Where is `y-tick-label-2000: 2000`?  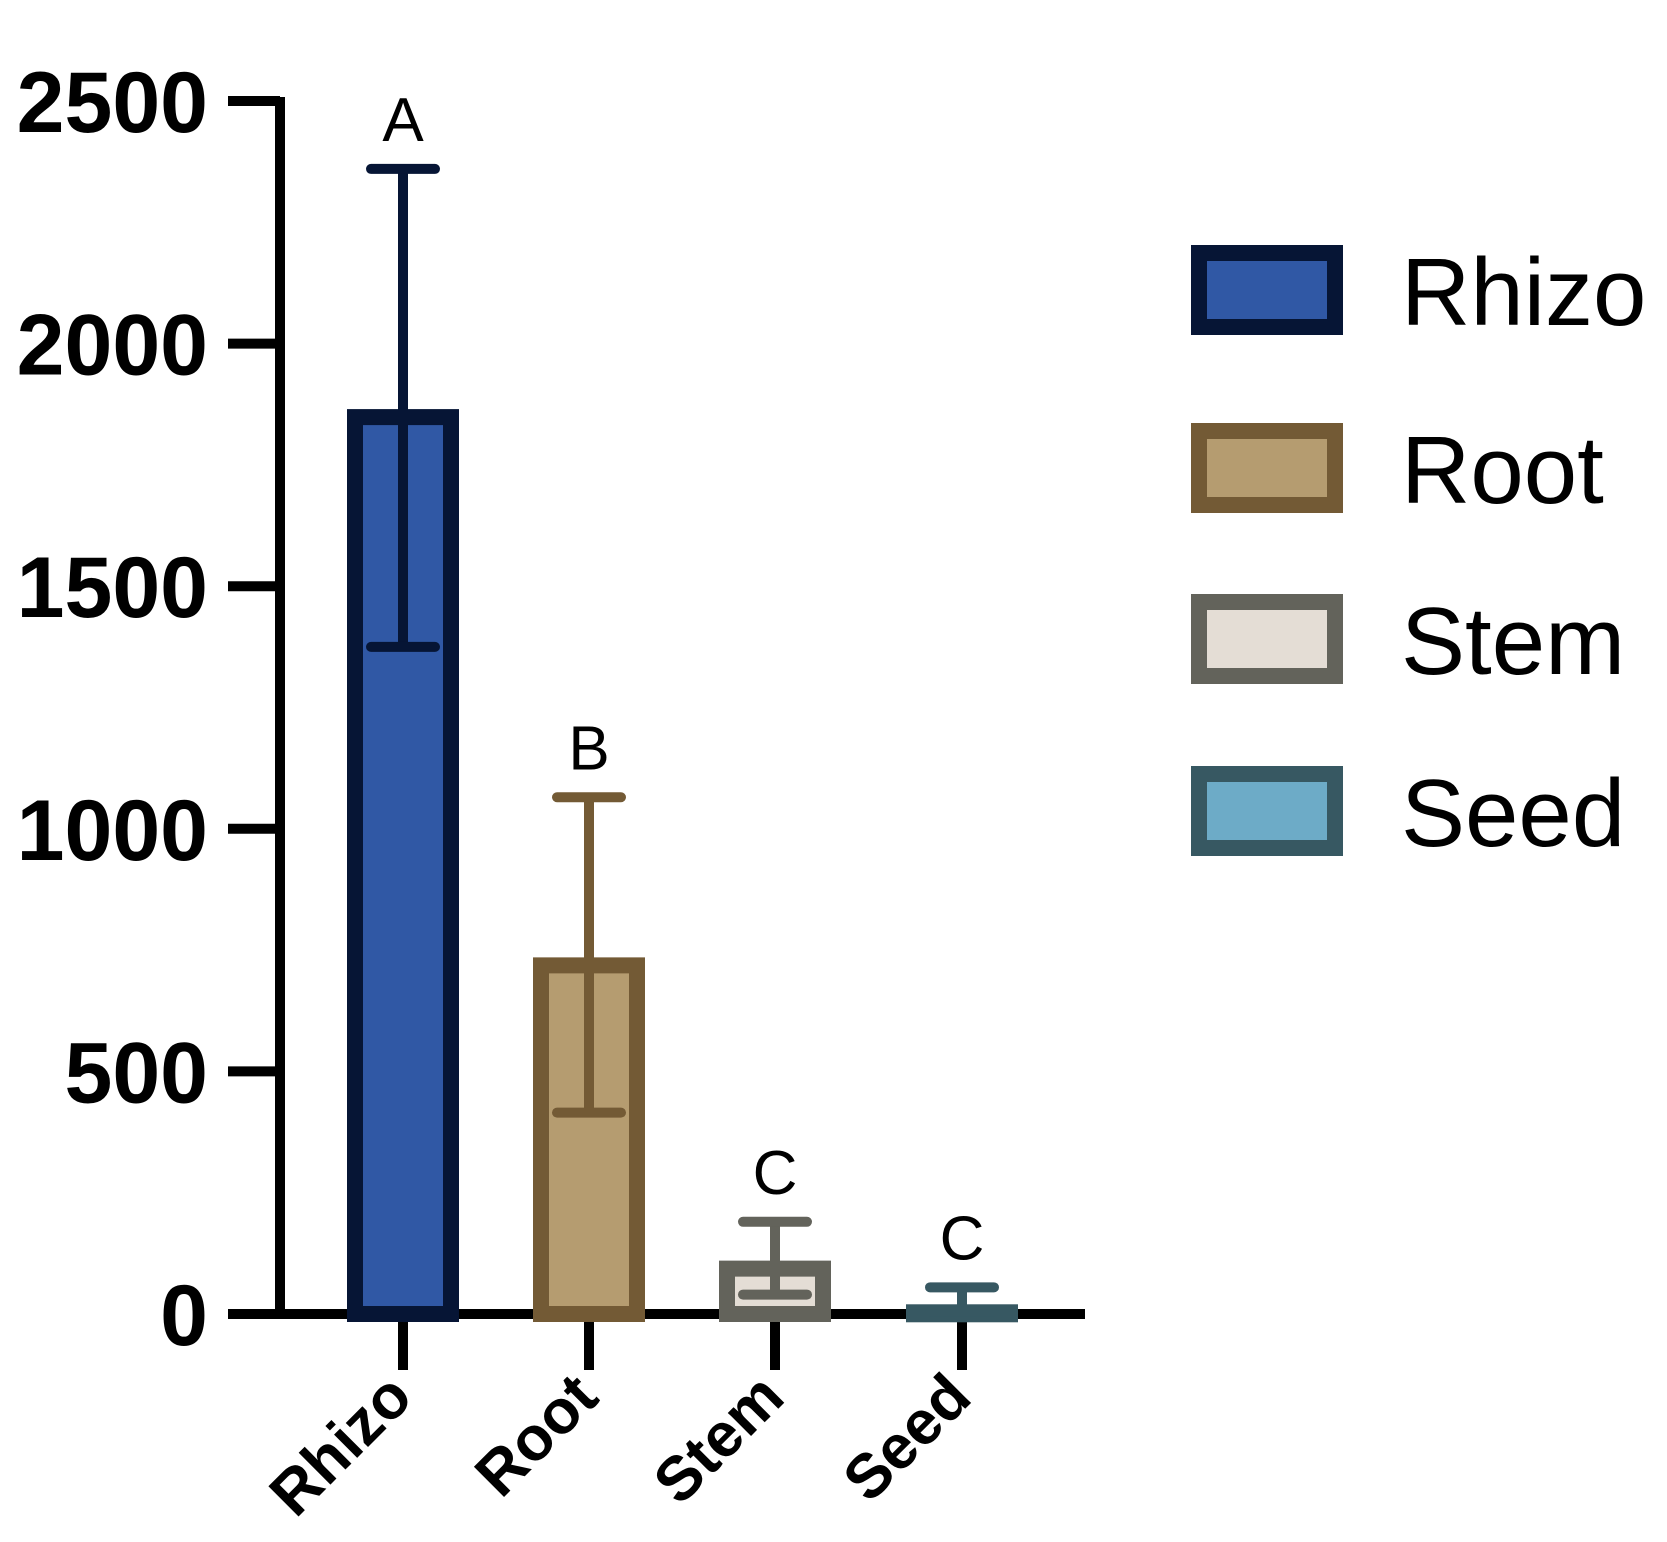
y-tick-label-2000: 2000 is located at coordinates (112, 346).